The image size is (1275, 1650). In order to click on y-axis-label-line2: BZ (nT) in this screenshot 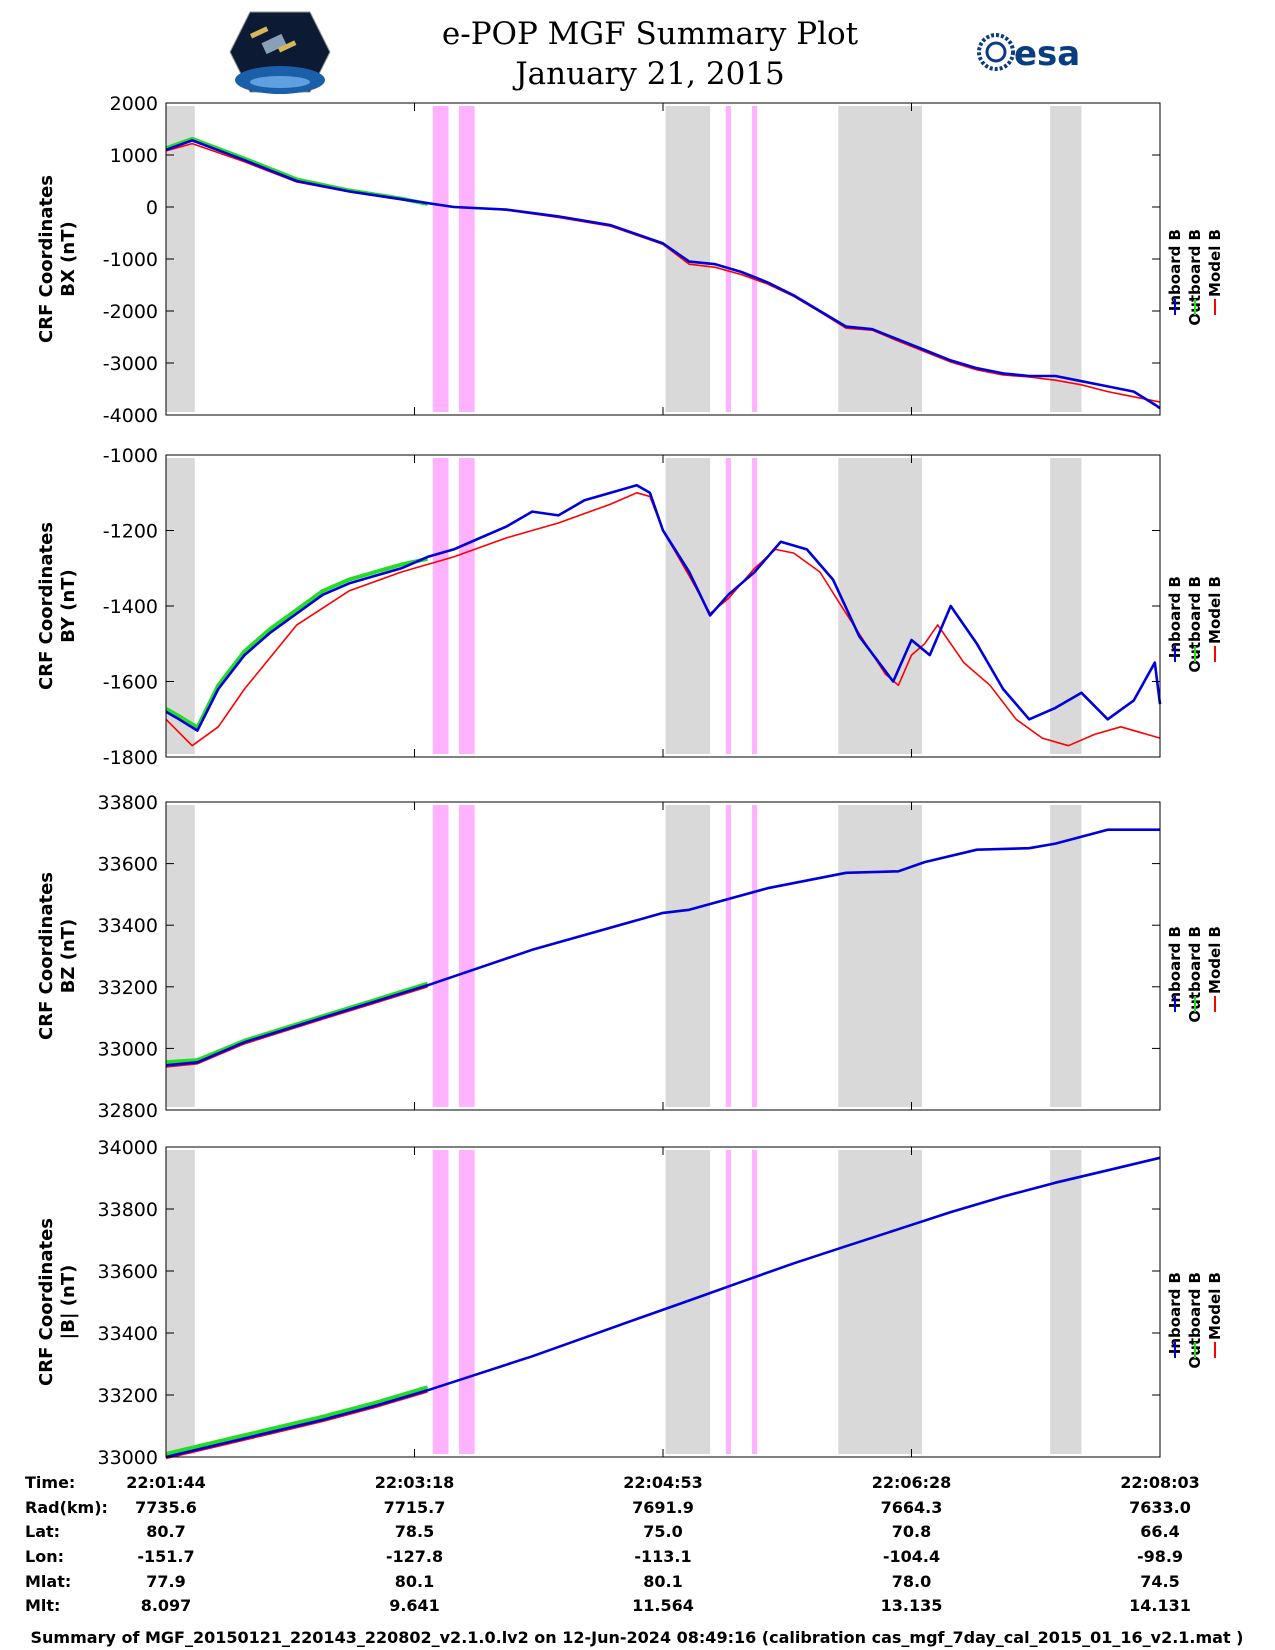, I will do `click(68, 956)`.